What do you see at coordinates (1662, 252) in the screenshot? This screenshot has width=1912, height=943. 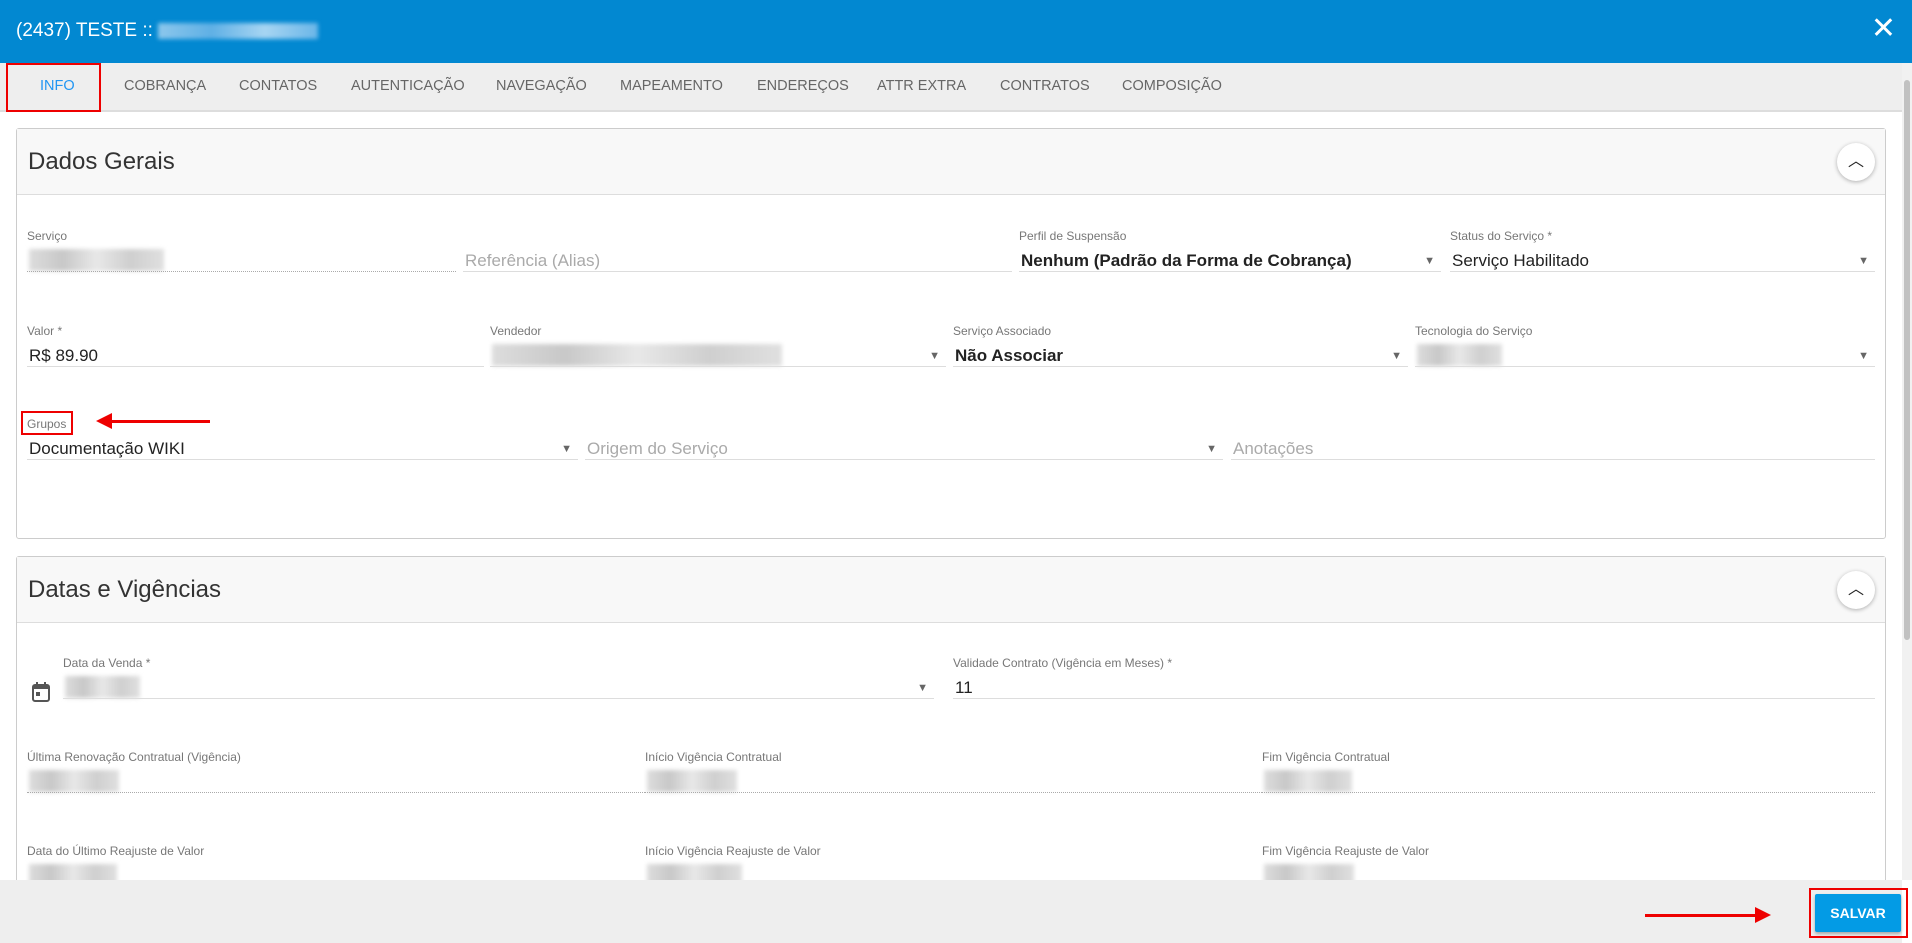 I see `status-servico-select: Status do Serviço * Serviço Habilitado ▼` at bounding box center [1662, 252].